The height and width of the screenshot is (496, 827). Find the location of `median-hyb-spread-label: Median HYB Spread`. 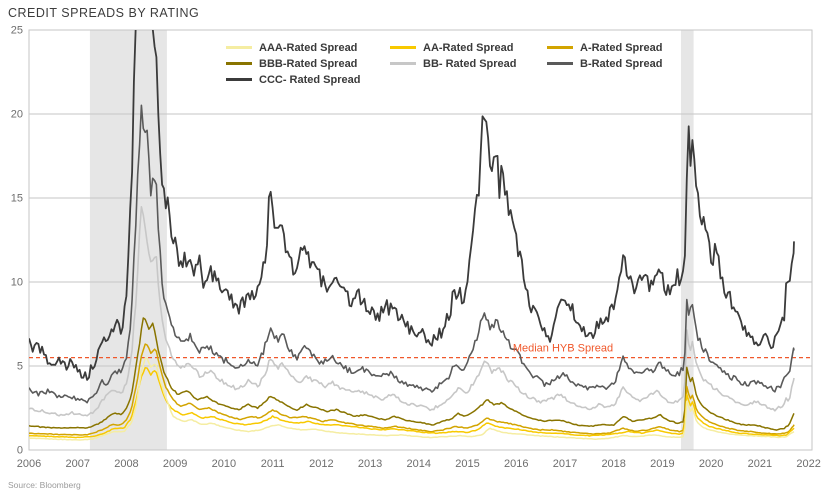

median-hyb-spread-label: Median HYB Spread is located at coordinates (563, 349).